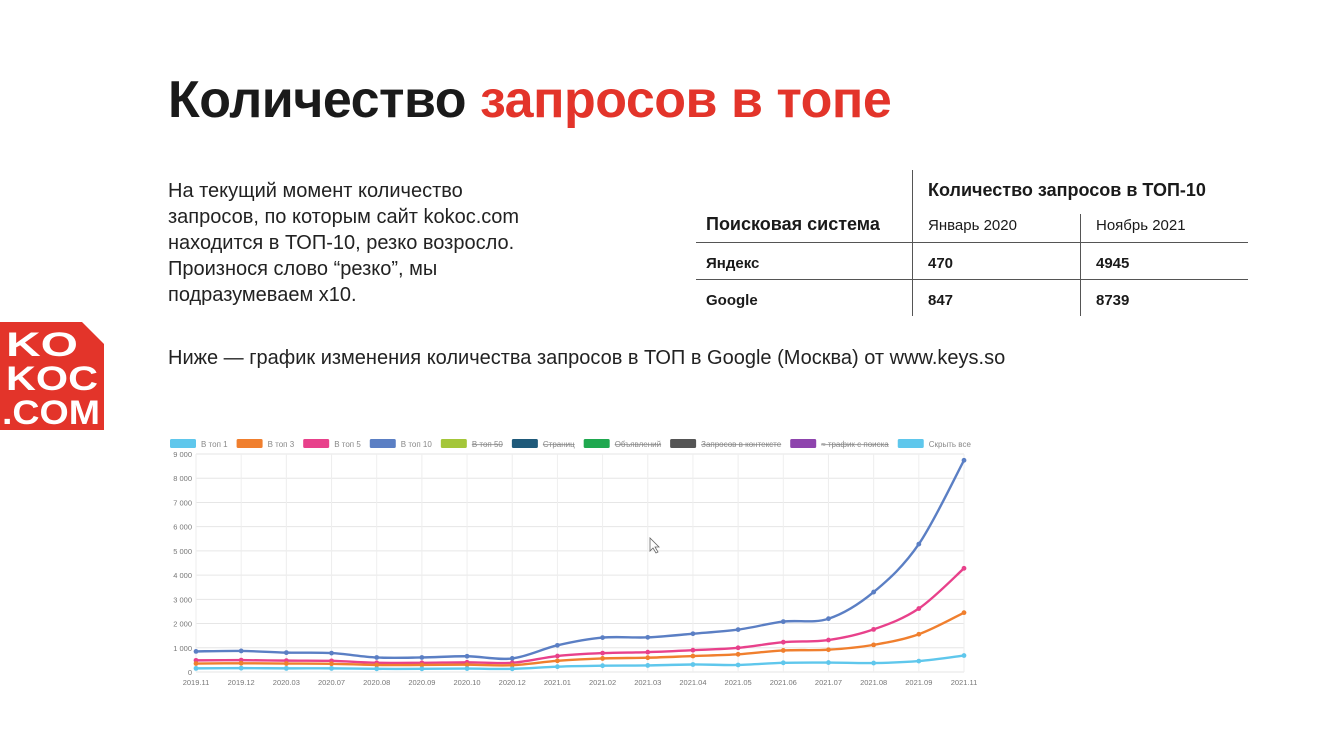  What do you see at coordinates (303, 269) in the screenshot?
I see `intro-line: Произнося слово “резко”, мы` at bounding box center [303, 269].